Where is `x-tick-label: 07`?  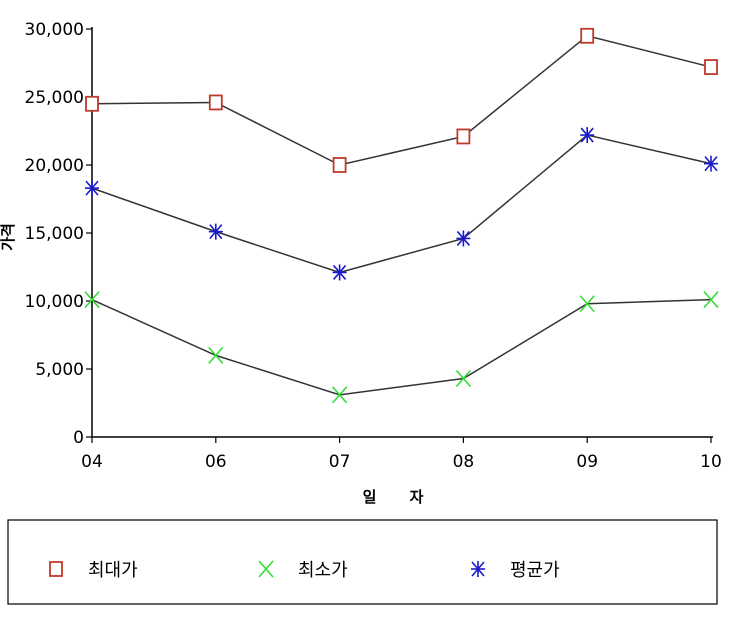
x-tick-label: 07 is located at coordinates (340, 462).